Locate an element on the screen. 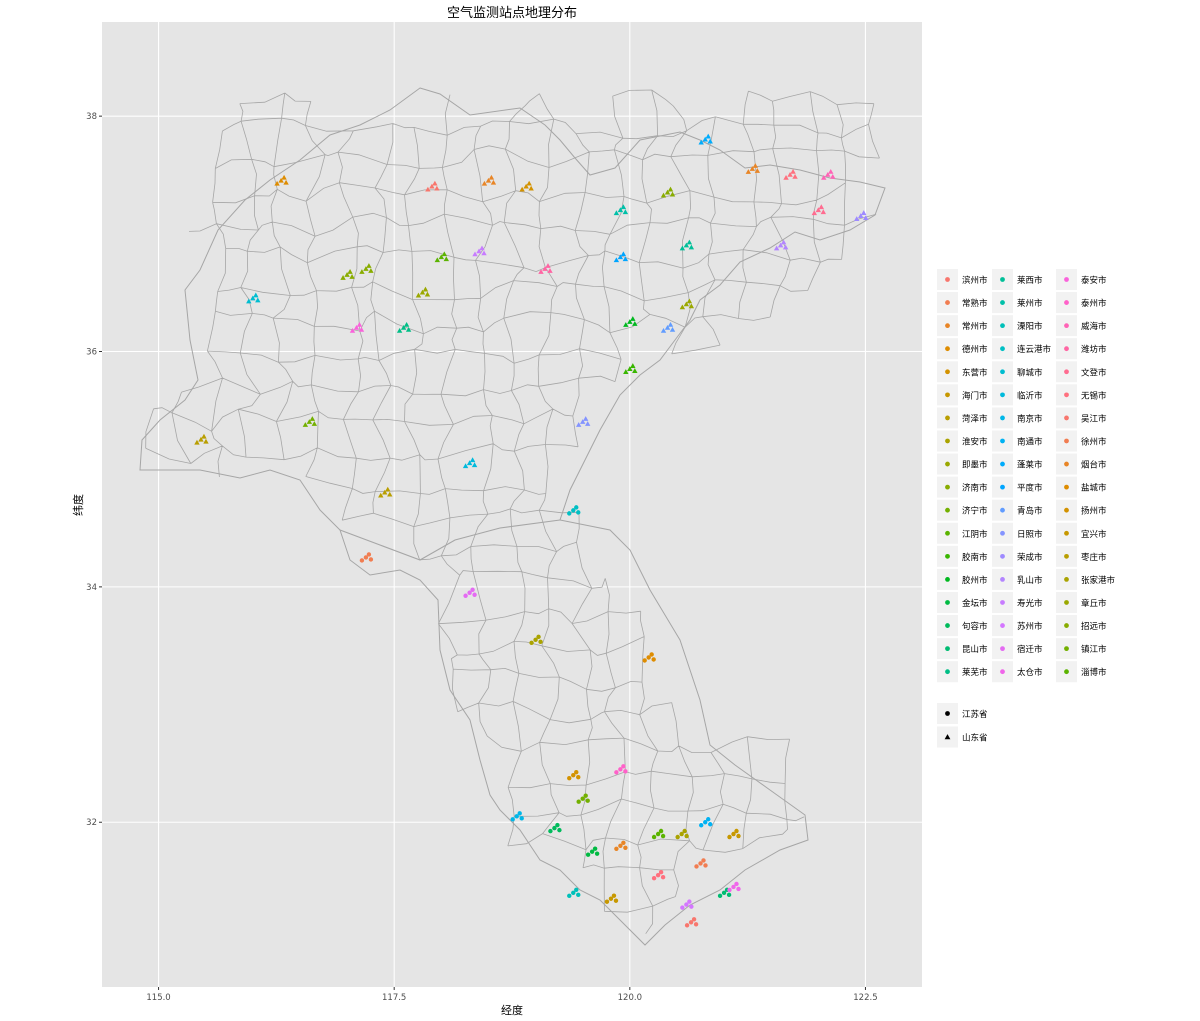 The image size is (1200, 1021). legend-label: 德州市 is located at coordinates (975, 349).